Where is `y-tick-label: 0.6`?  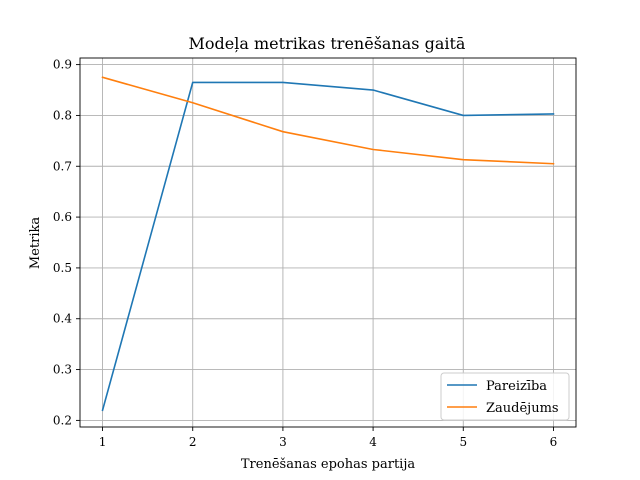 y-tick-label: 0.6 is located at coordinates (62, 217).